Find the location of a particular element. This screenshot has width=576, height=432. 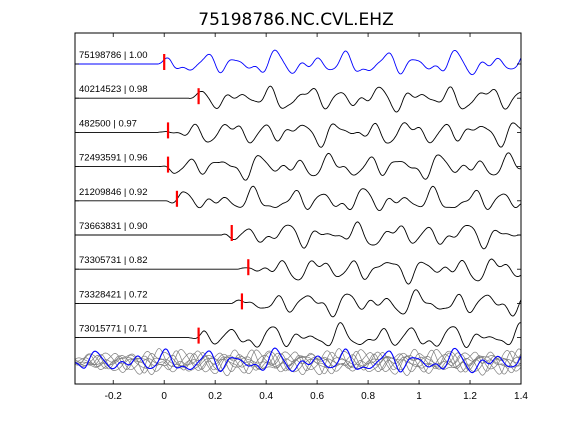

x-tick-label: 0 is located at coordinates (164, 396).